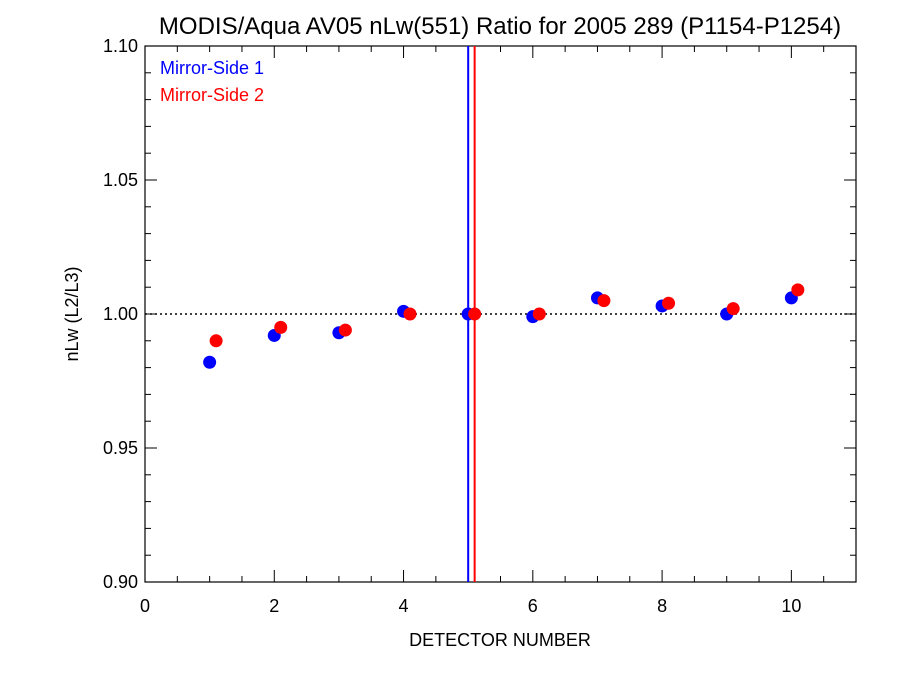 The height and width of the screenshot is (680, 900). I want to click on legend-mirror-side-1: Mirror-Side 1, so click(212, 68).